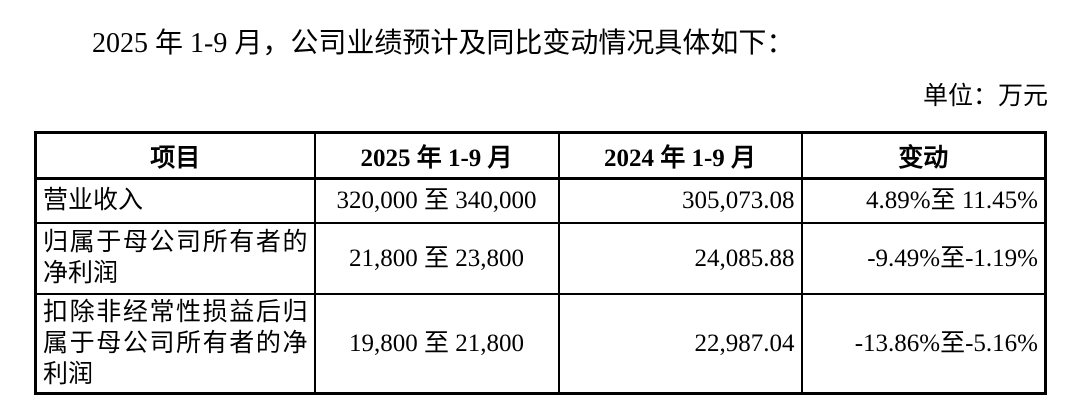  What do you see at coordinates (680, 343) in the screenshot?
I see `cell-actual-2024: 22,987.04` at bounding box center [680, 343].